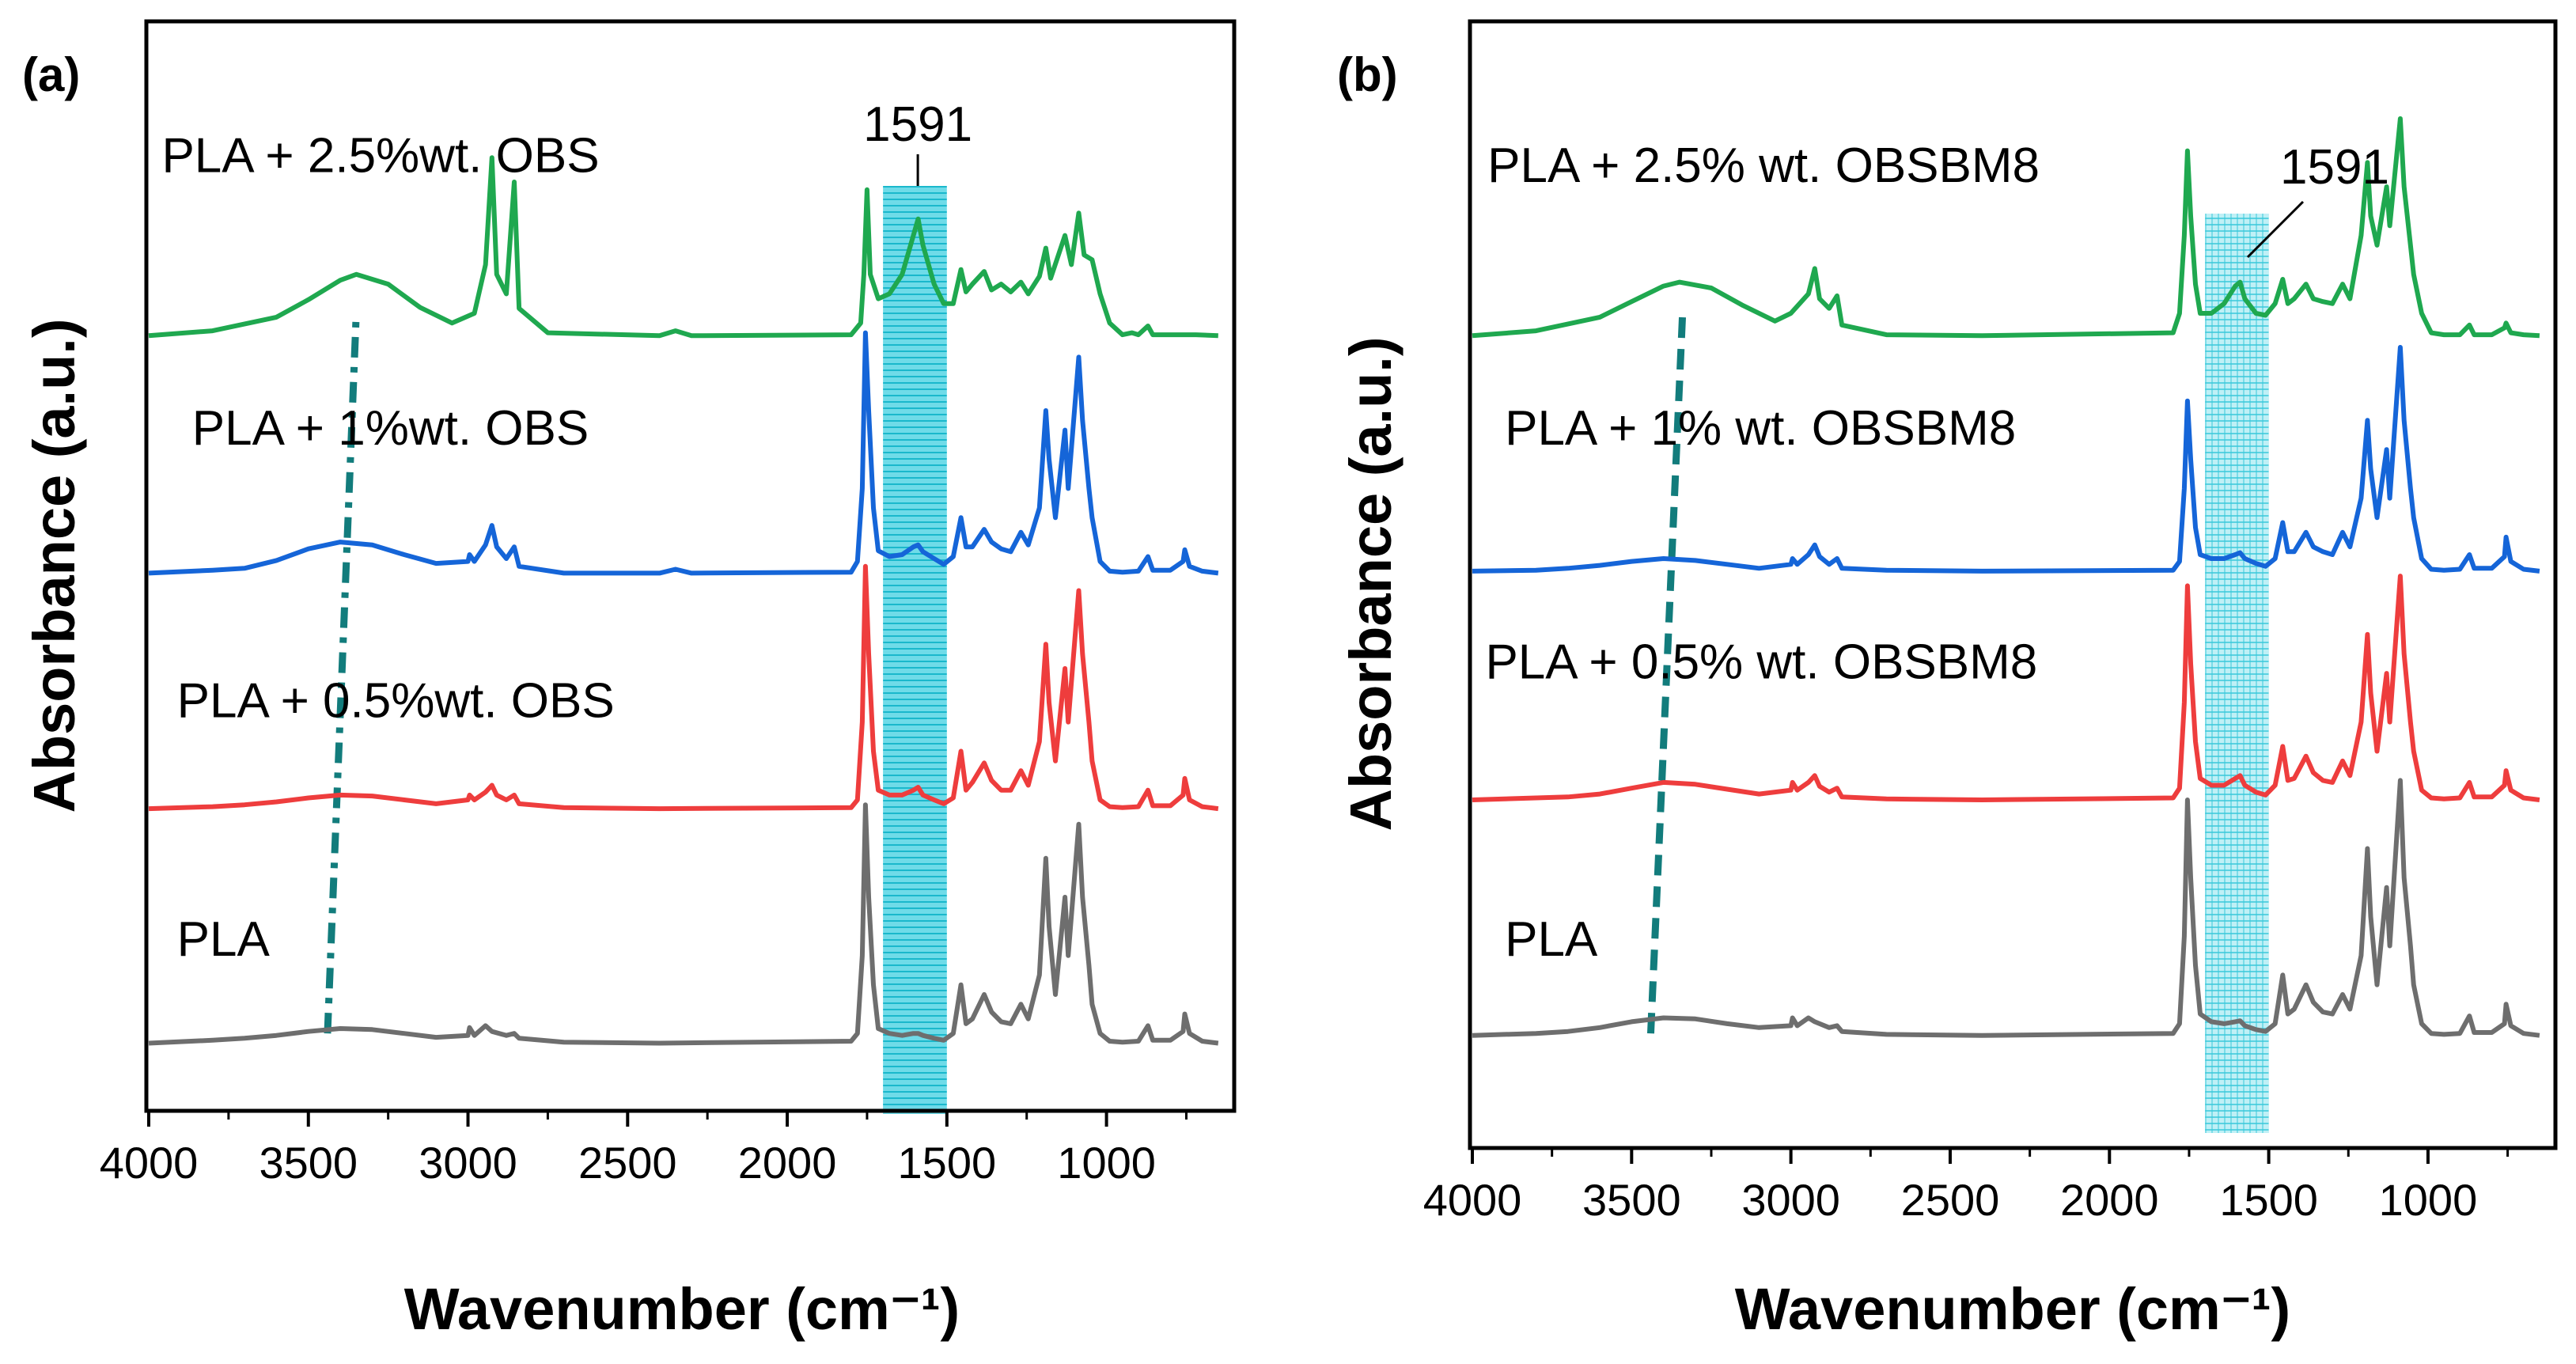 The image size is (2576, 1364). What do you see at coordinates (396, 700) in the screenshot?
I see `series-label: PLA + 0.5%wt. OBS` at bounding box center [396, 700].